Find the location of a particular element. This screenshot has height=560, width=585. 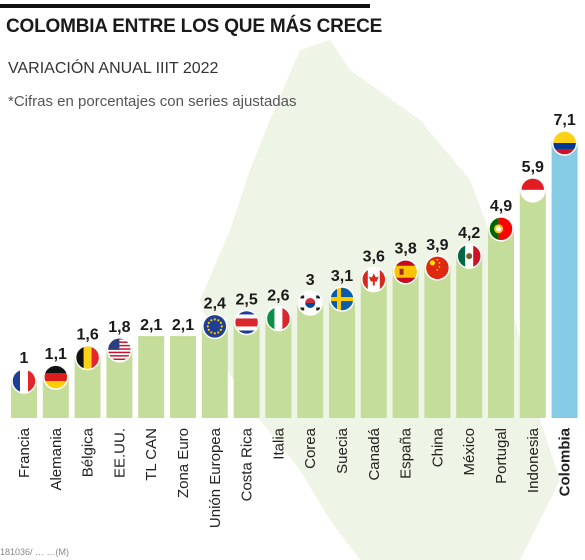

data-label: 2,6 is located at coordinates (278, 296).